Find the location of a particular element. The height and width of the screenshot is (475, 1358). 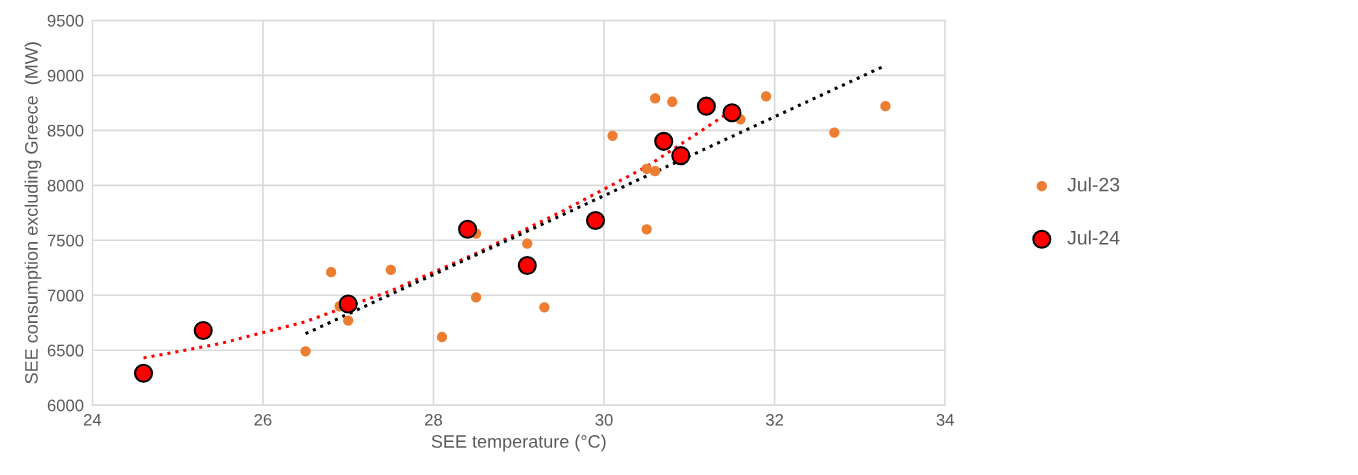

y-axis-title: SEE consumption excluding Greece (MW) is located at coordinates (33, 213).